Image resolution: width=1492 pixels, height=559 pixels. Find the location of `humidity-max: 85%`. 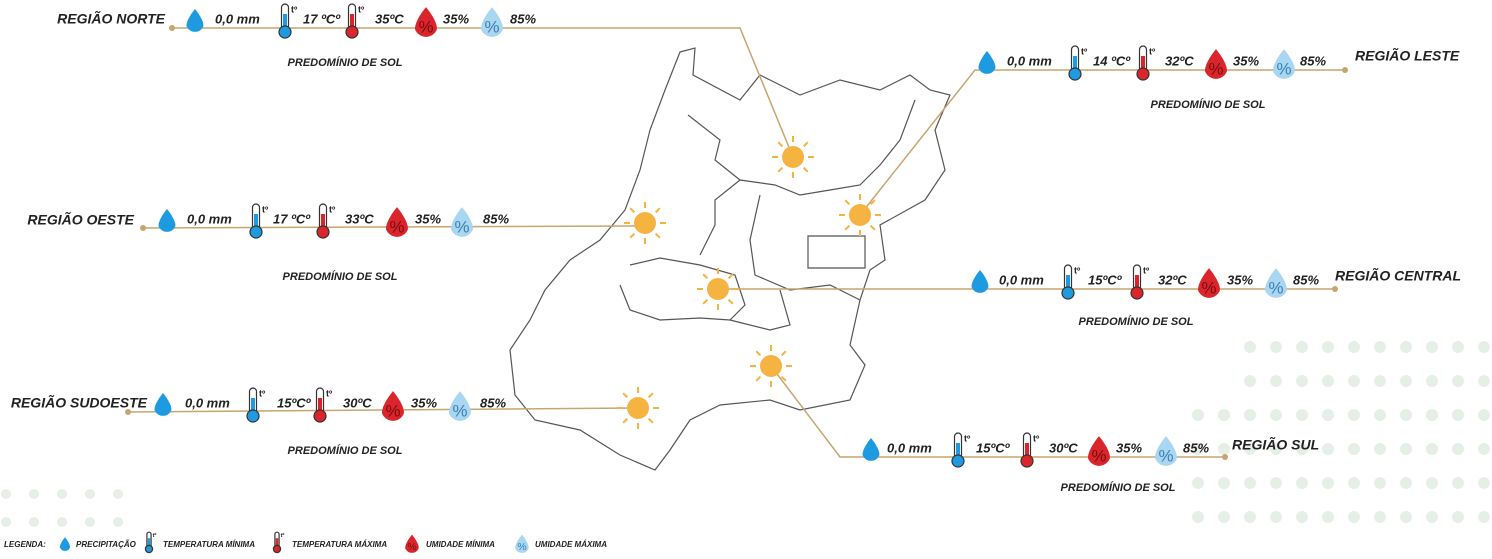

humidity-max: 85% is located at coordinates (496, 218).